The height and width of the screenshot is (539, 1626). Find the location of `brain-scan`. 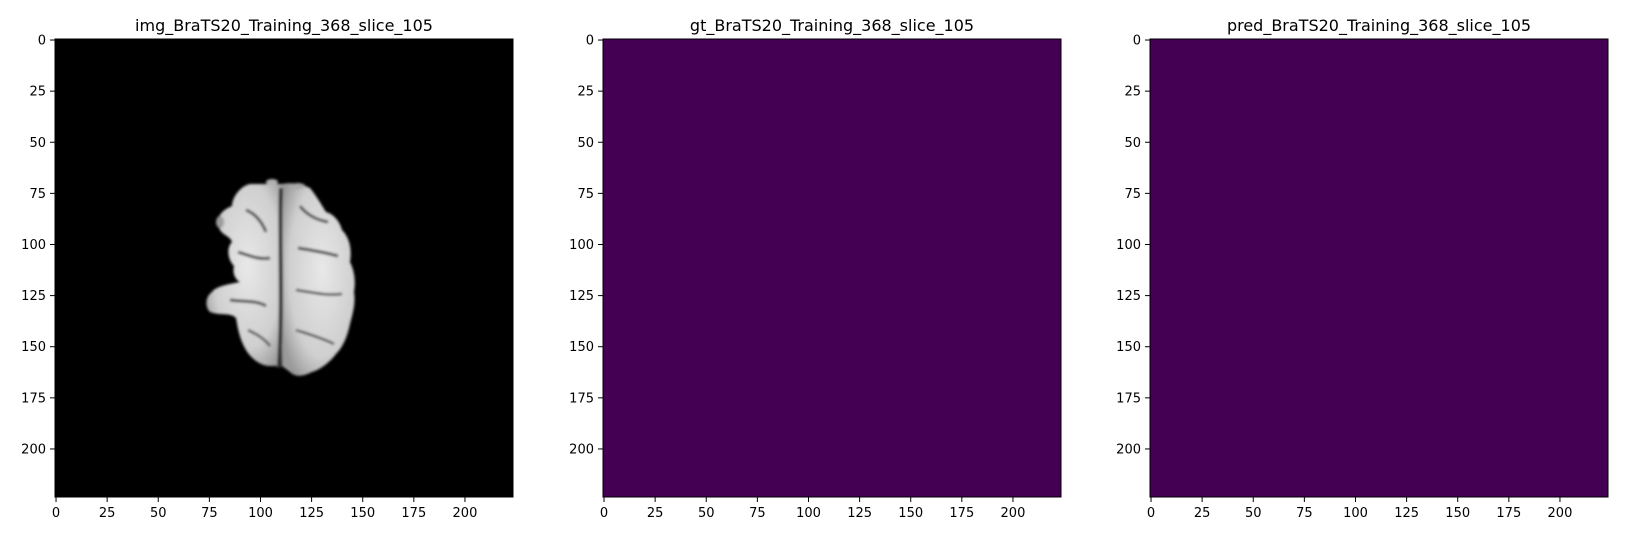

brain-scan is located at coordinates (280, 277).